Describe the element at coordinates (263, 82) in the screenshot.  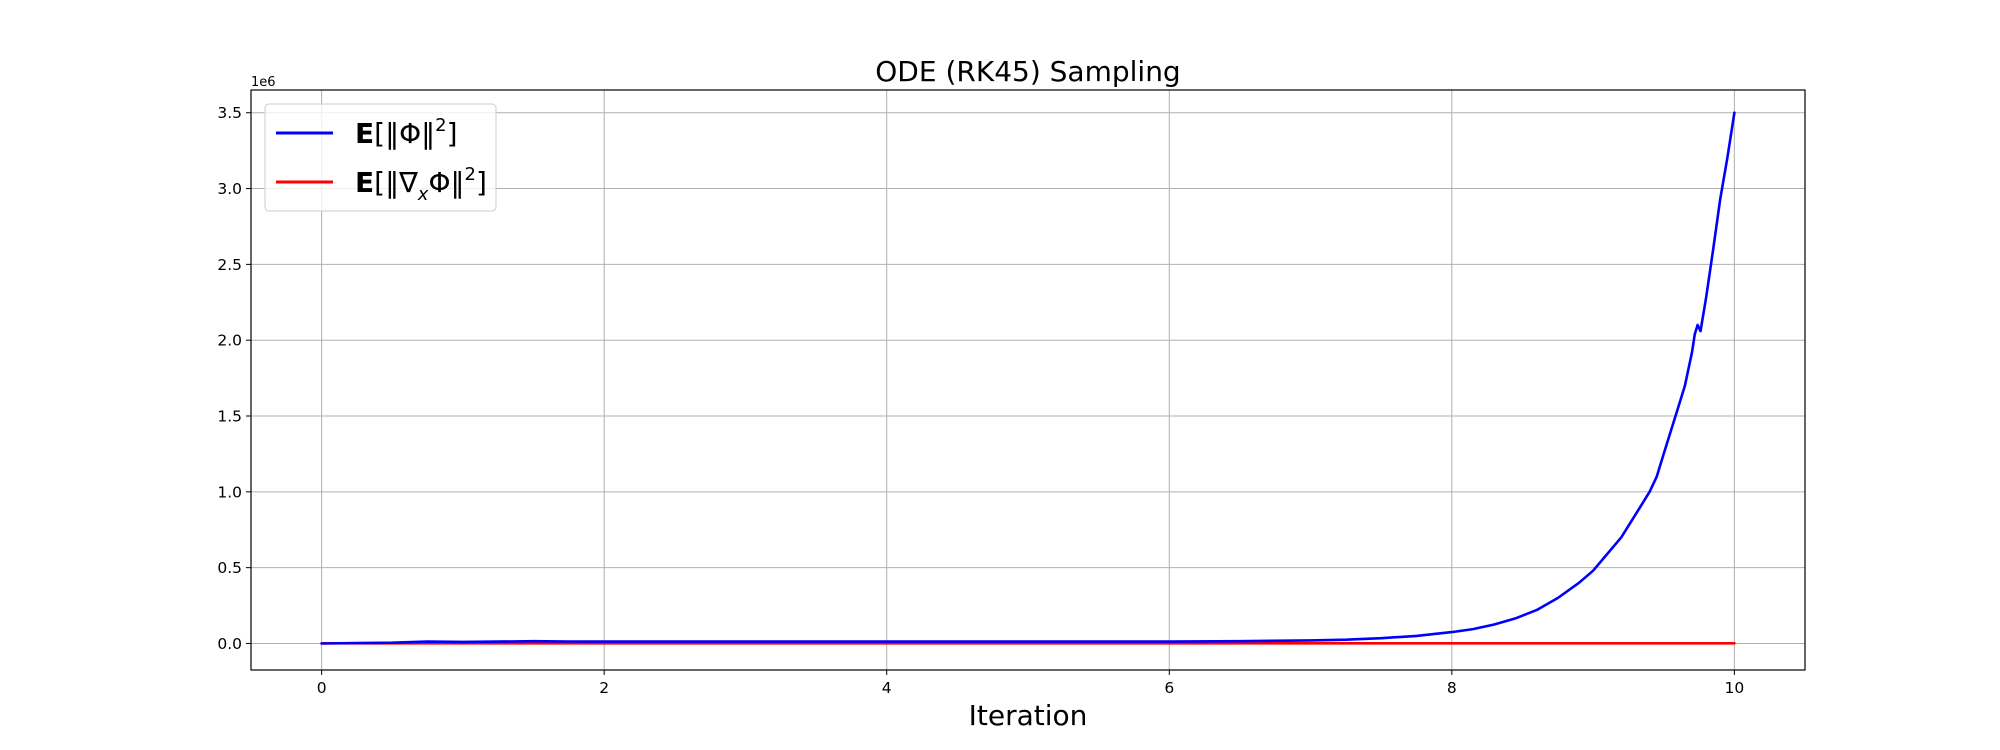
I see `y-axis-offset-text: 1e6` at that location.